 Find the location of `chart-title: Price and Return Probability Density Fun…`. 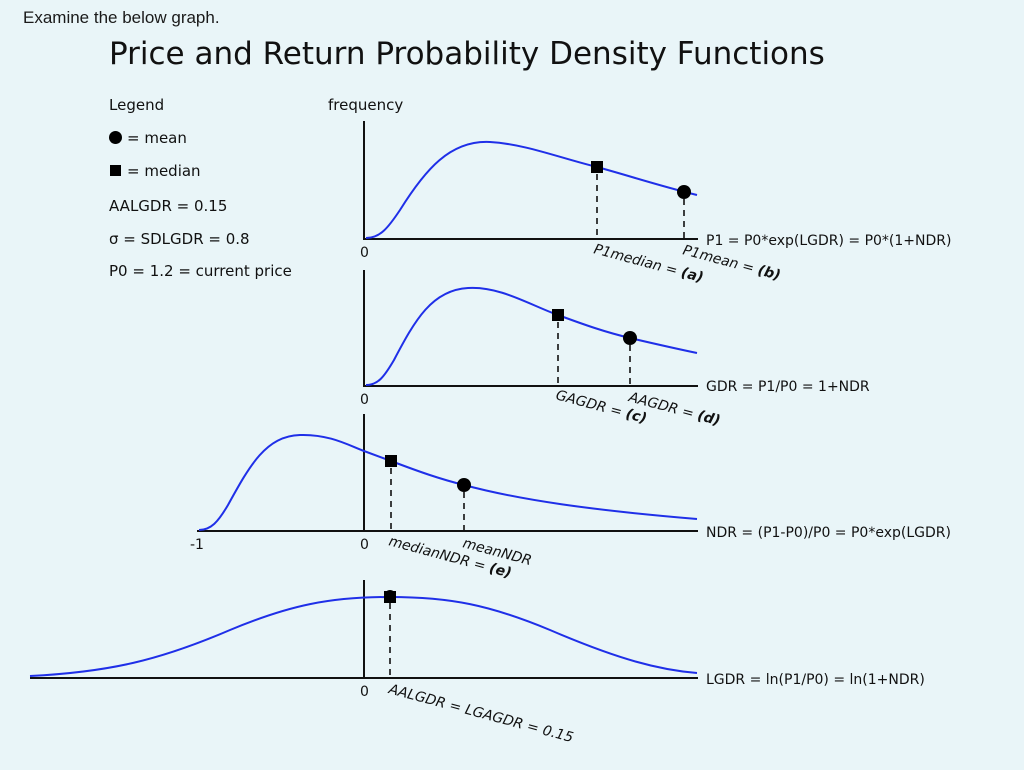

chart-title: Price and Return Probability Density Fun… is located at coordinates (467, 54).